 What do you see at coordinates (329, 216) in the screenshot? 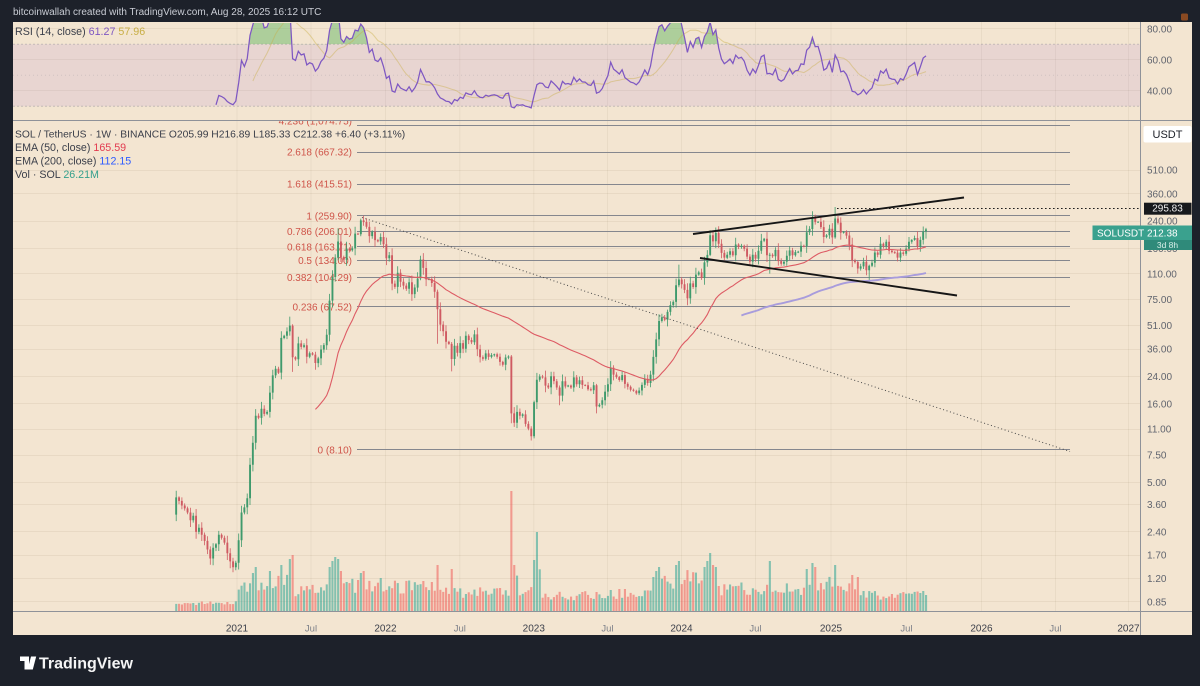
I see `svg-text: 1 (259.90)` at bounding box center [329, 216].